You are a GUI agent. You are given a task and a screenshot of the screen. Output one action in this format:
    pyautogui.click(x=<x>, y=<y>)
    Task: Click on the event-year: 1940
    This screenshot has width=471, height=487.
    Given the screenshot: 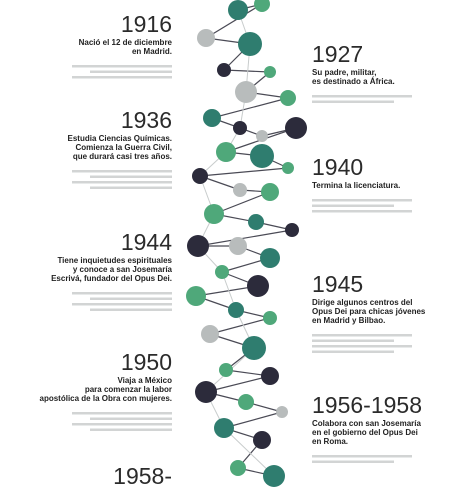 What is the action you would take?
    pyautogui.click(x=337, y=167)
    